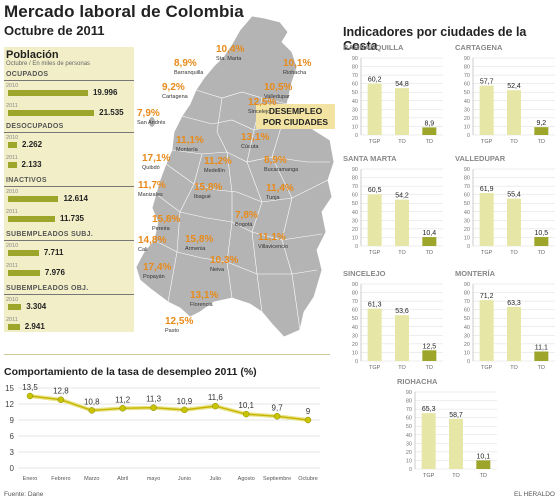 Image resolution: width=556 pixels, height=501 pixels. I want to click on san-andres-island, so click(152, 122).